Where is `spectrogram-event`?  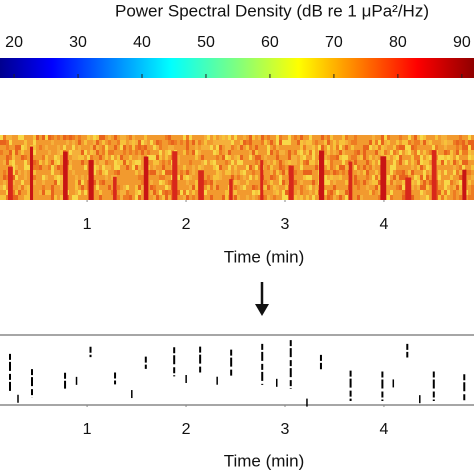
spectrogram-event is located at coordinates (434, 175).